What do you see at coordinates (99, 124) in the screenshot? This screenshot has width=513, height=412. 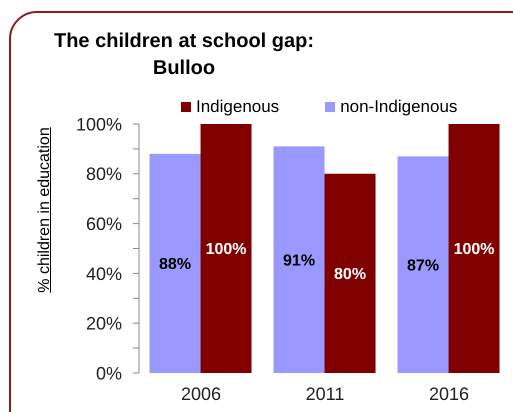 I see `y-tick-label: 100%` at bounding box center [99, 124].